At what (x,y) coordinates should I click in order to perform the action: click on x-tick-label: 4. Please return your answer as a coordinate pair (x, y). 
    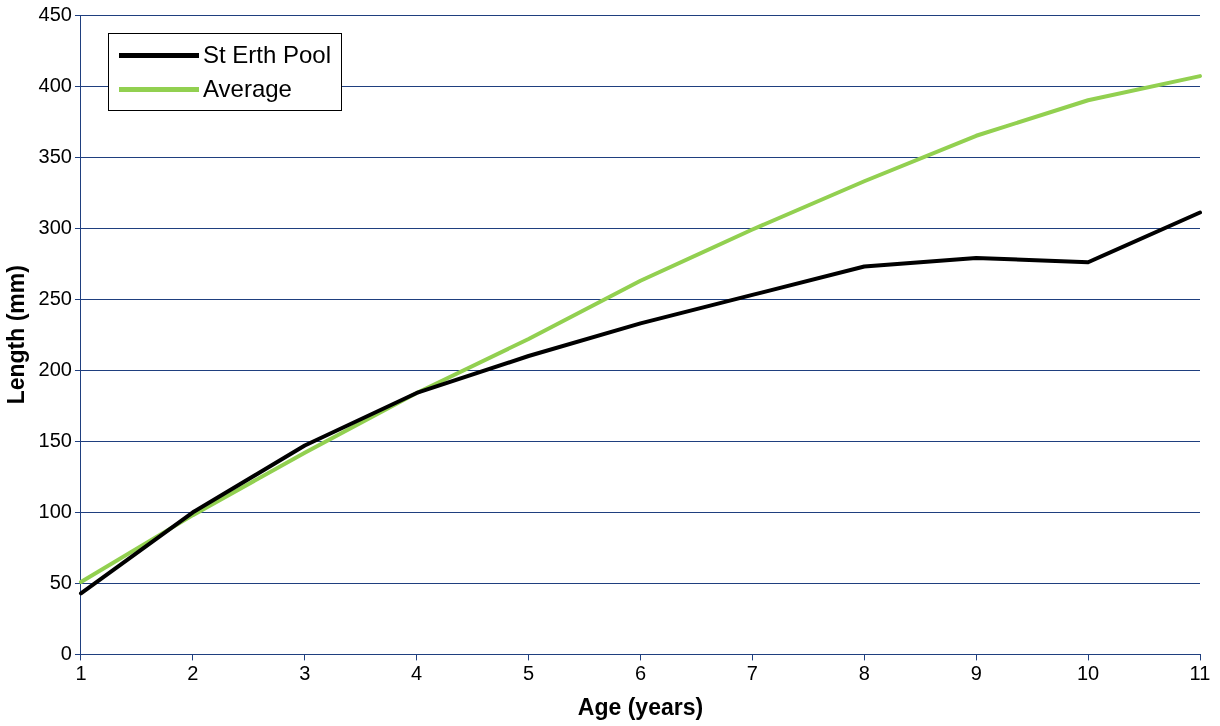
    Looking at the image, I should click on (417, 672).